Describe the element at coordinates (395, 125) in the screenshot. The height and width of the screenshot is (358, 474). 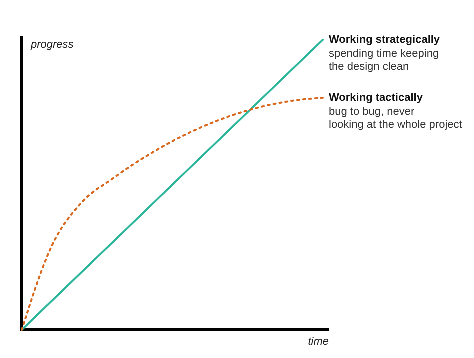
I see `annotation: looking at the whole project` at that location.